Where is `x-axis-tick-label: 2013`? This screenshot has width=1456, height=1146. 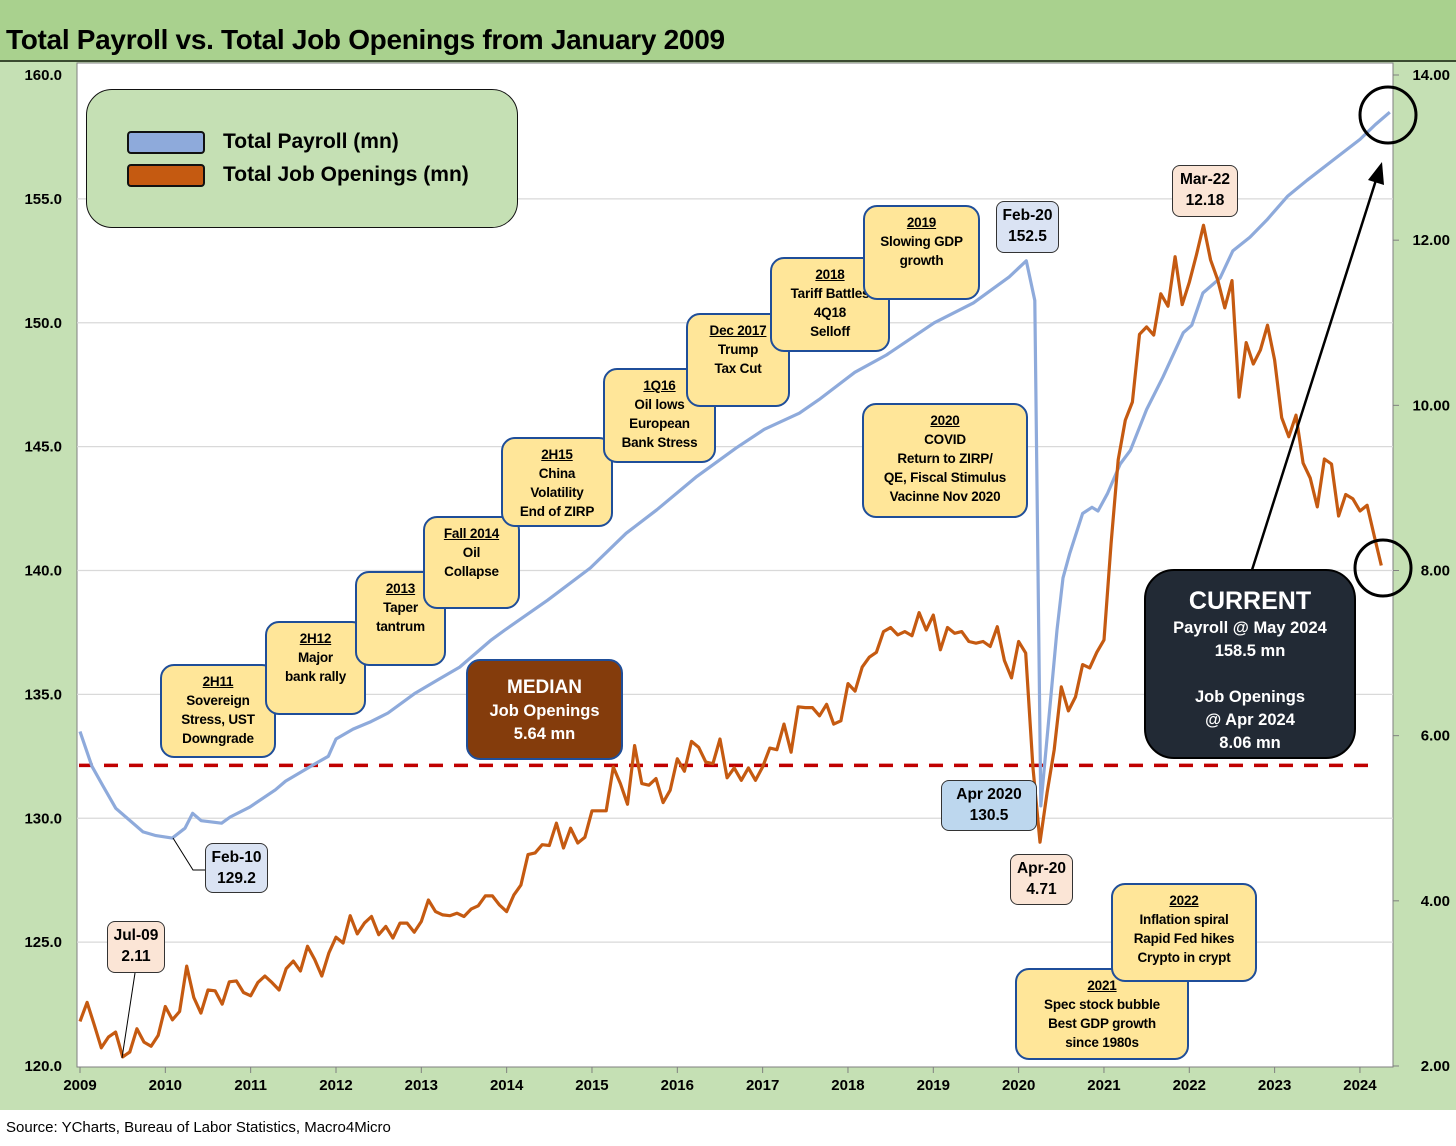
x-axis-tick-label: 2013 is located at coordinates (421, 1085).